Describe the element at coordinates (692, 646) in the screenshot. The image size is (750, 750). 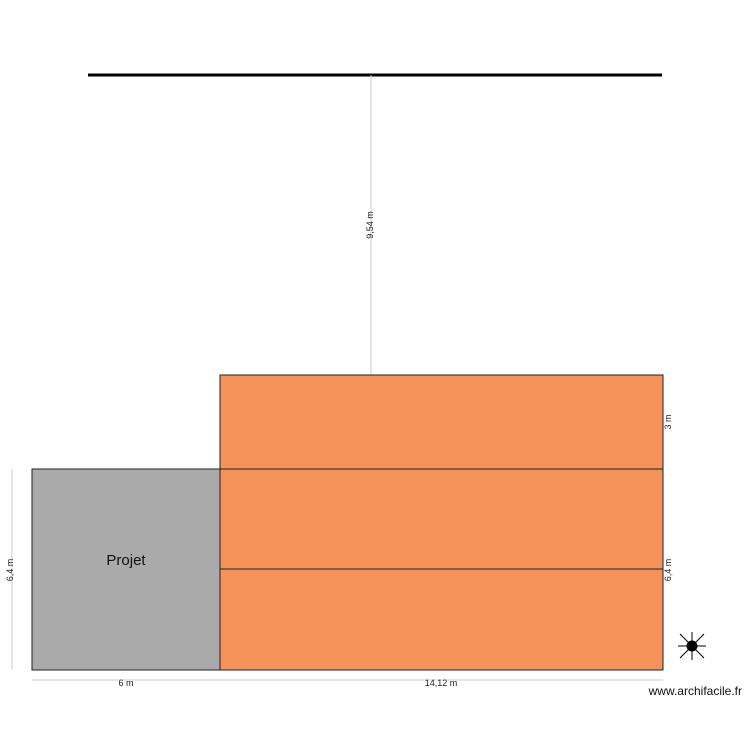
I see `compass` at that location.